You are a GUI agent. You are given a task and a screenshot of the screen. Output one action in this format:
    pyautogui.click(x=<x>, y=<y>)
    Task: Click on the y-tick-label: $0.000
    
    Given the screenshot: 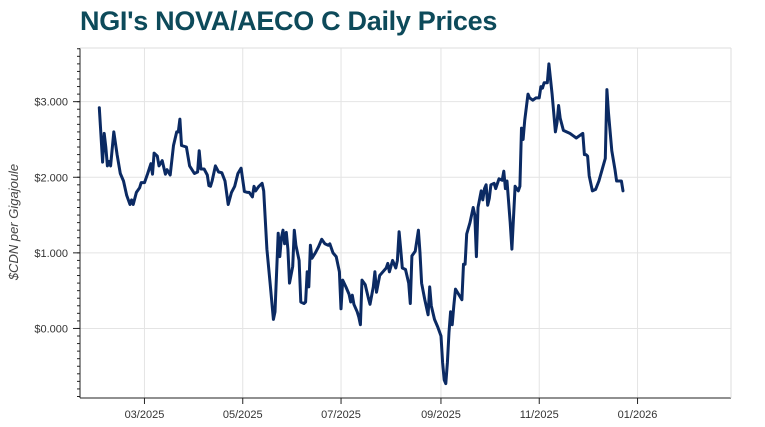 What is the action you would take?
    pyautogui.click(x=51, y=329)
    